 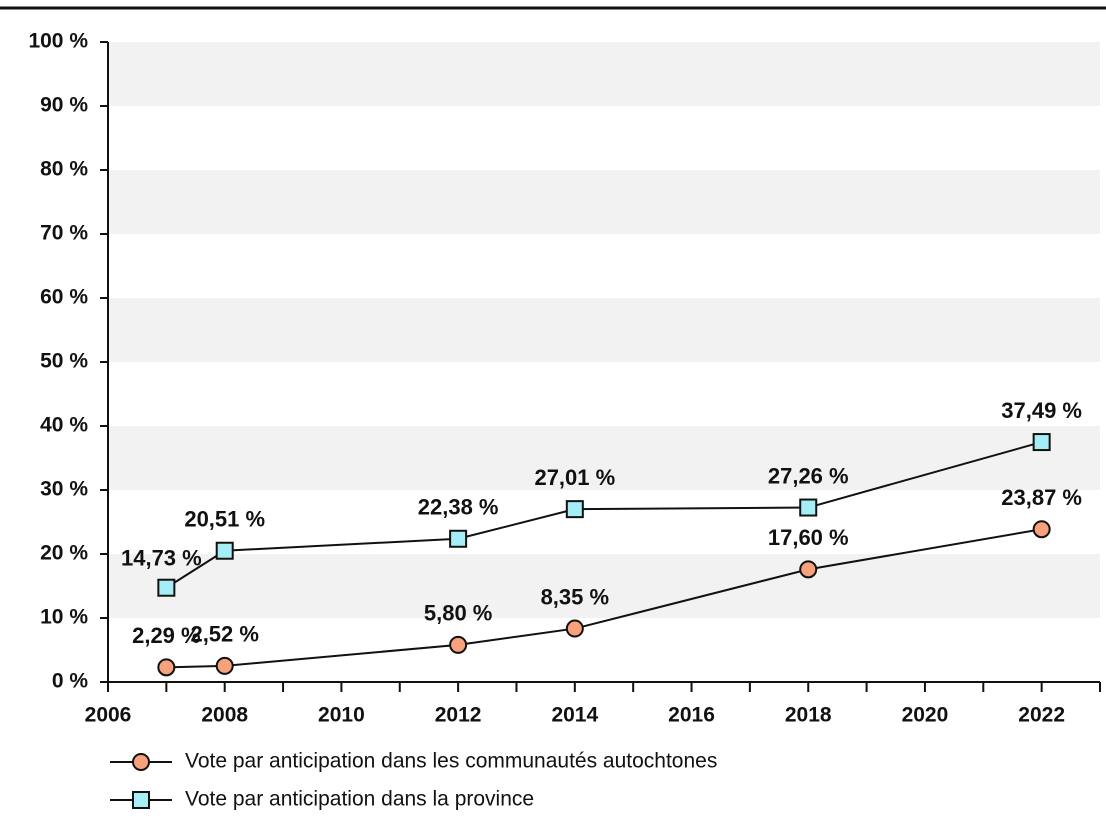 What do you see at coordinates (575, 596) in the screenshot?
I see `data-label: 8,35 %` at bounding box center [575, 596].